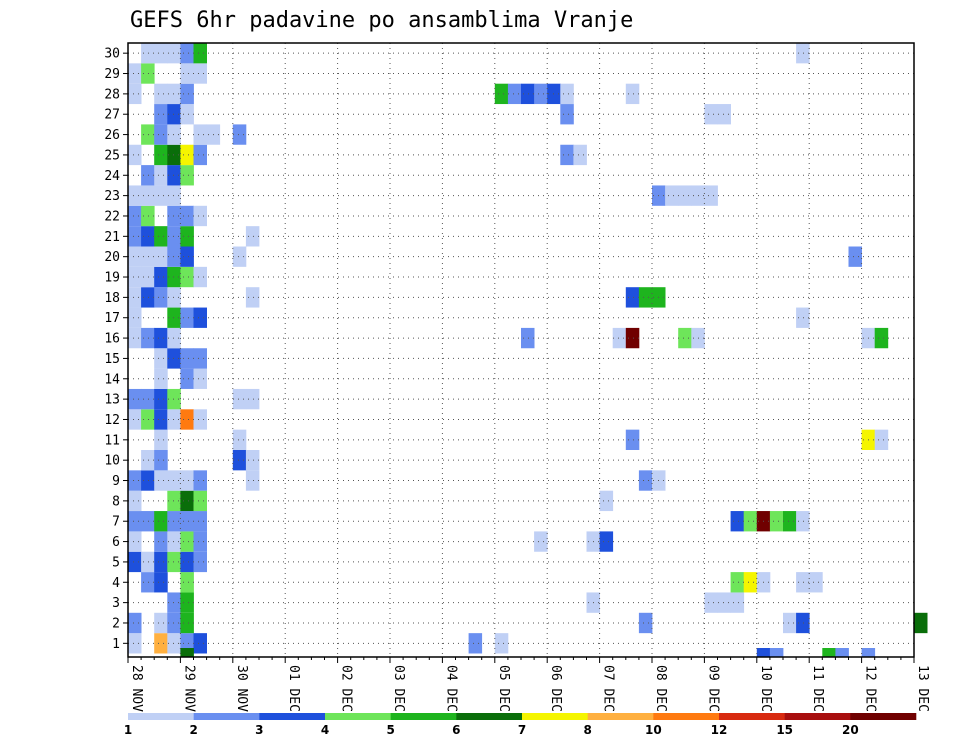  Describe the element at coordinates (712, 688) in the screenshot. I see `x-tick-label: 09 DEC` at that location.